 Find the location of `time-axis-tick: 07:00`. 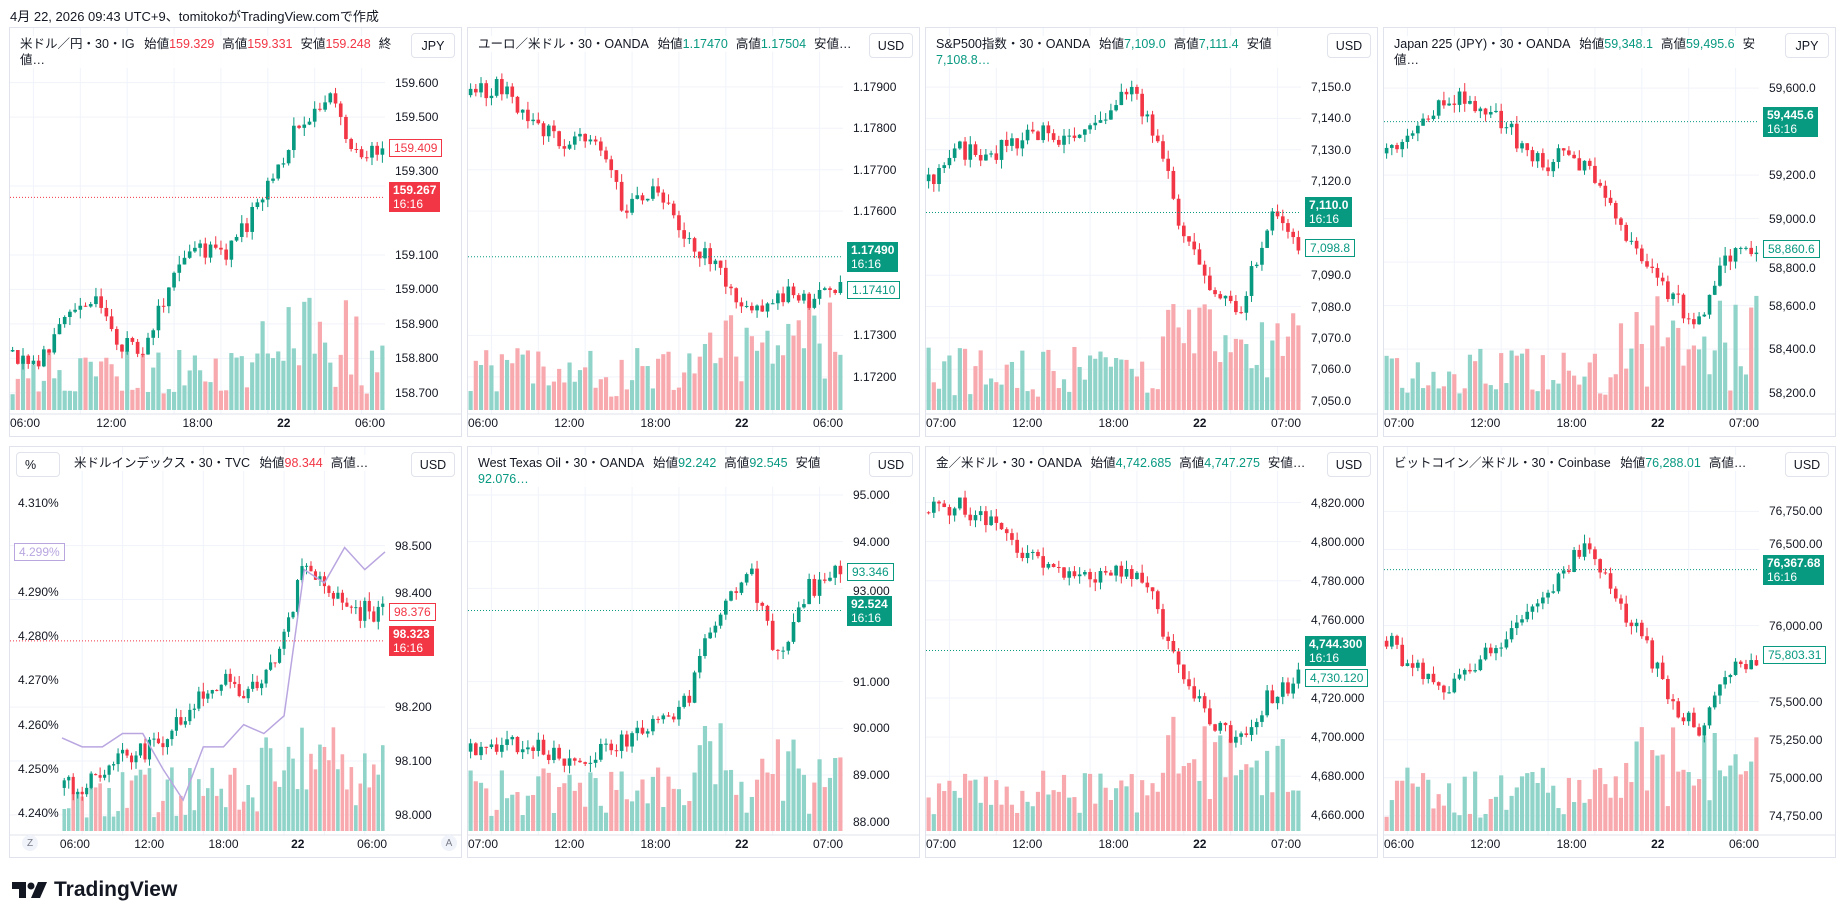

time-axis-tick: 07:00 is located at coordinates (483, 844).